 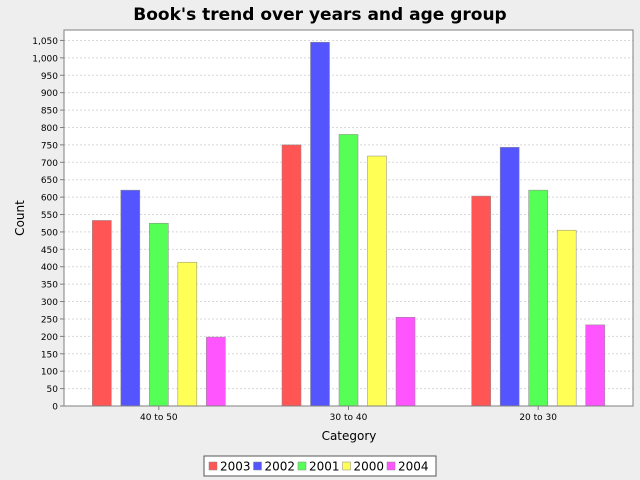 What do you see at coordinates (349, 418) in the screenshot?
I see `x-tick-label: 30 to 40` at bounding box center [349, 418].